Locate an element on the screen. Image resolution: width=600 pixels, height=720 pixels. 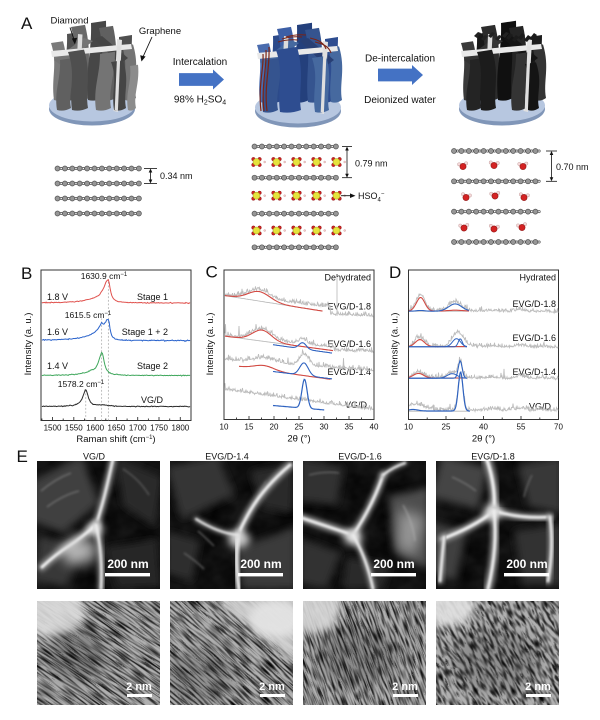
svg-text: C is located at coordinates (212, 272).